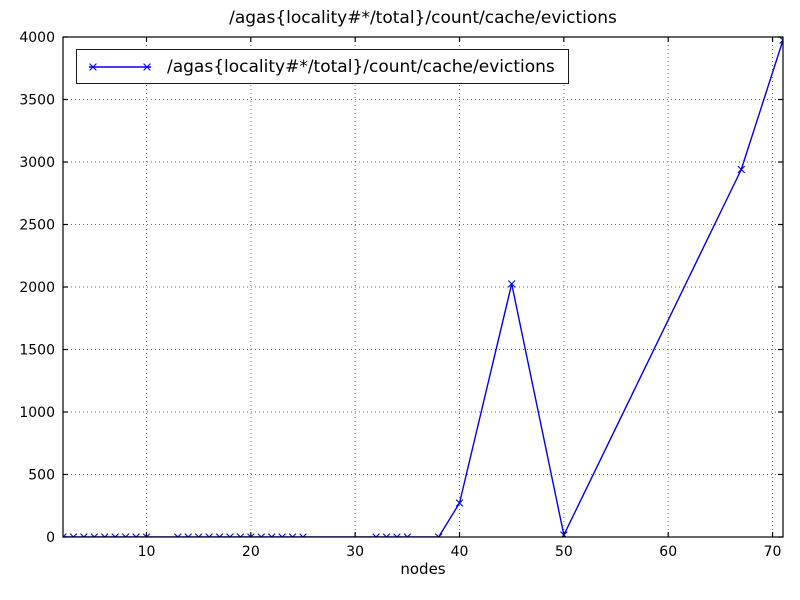  I want to click on y-tick-label: 3000, so click(37, 163).